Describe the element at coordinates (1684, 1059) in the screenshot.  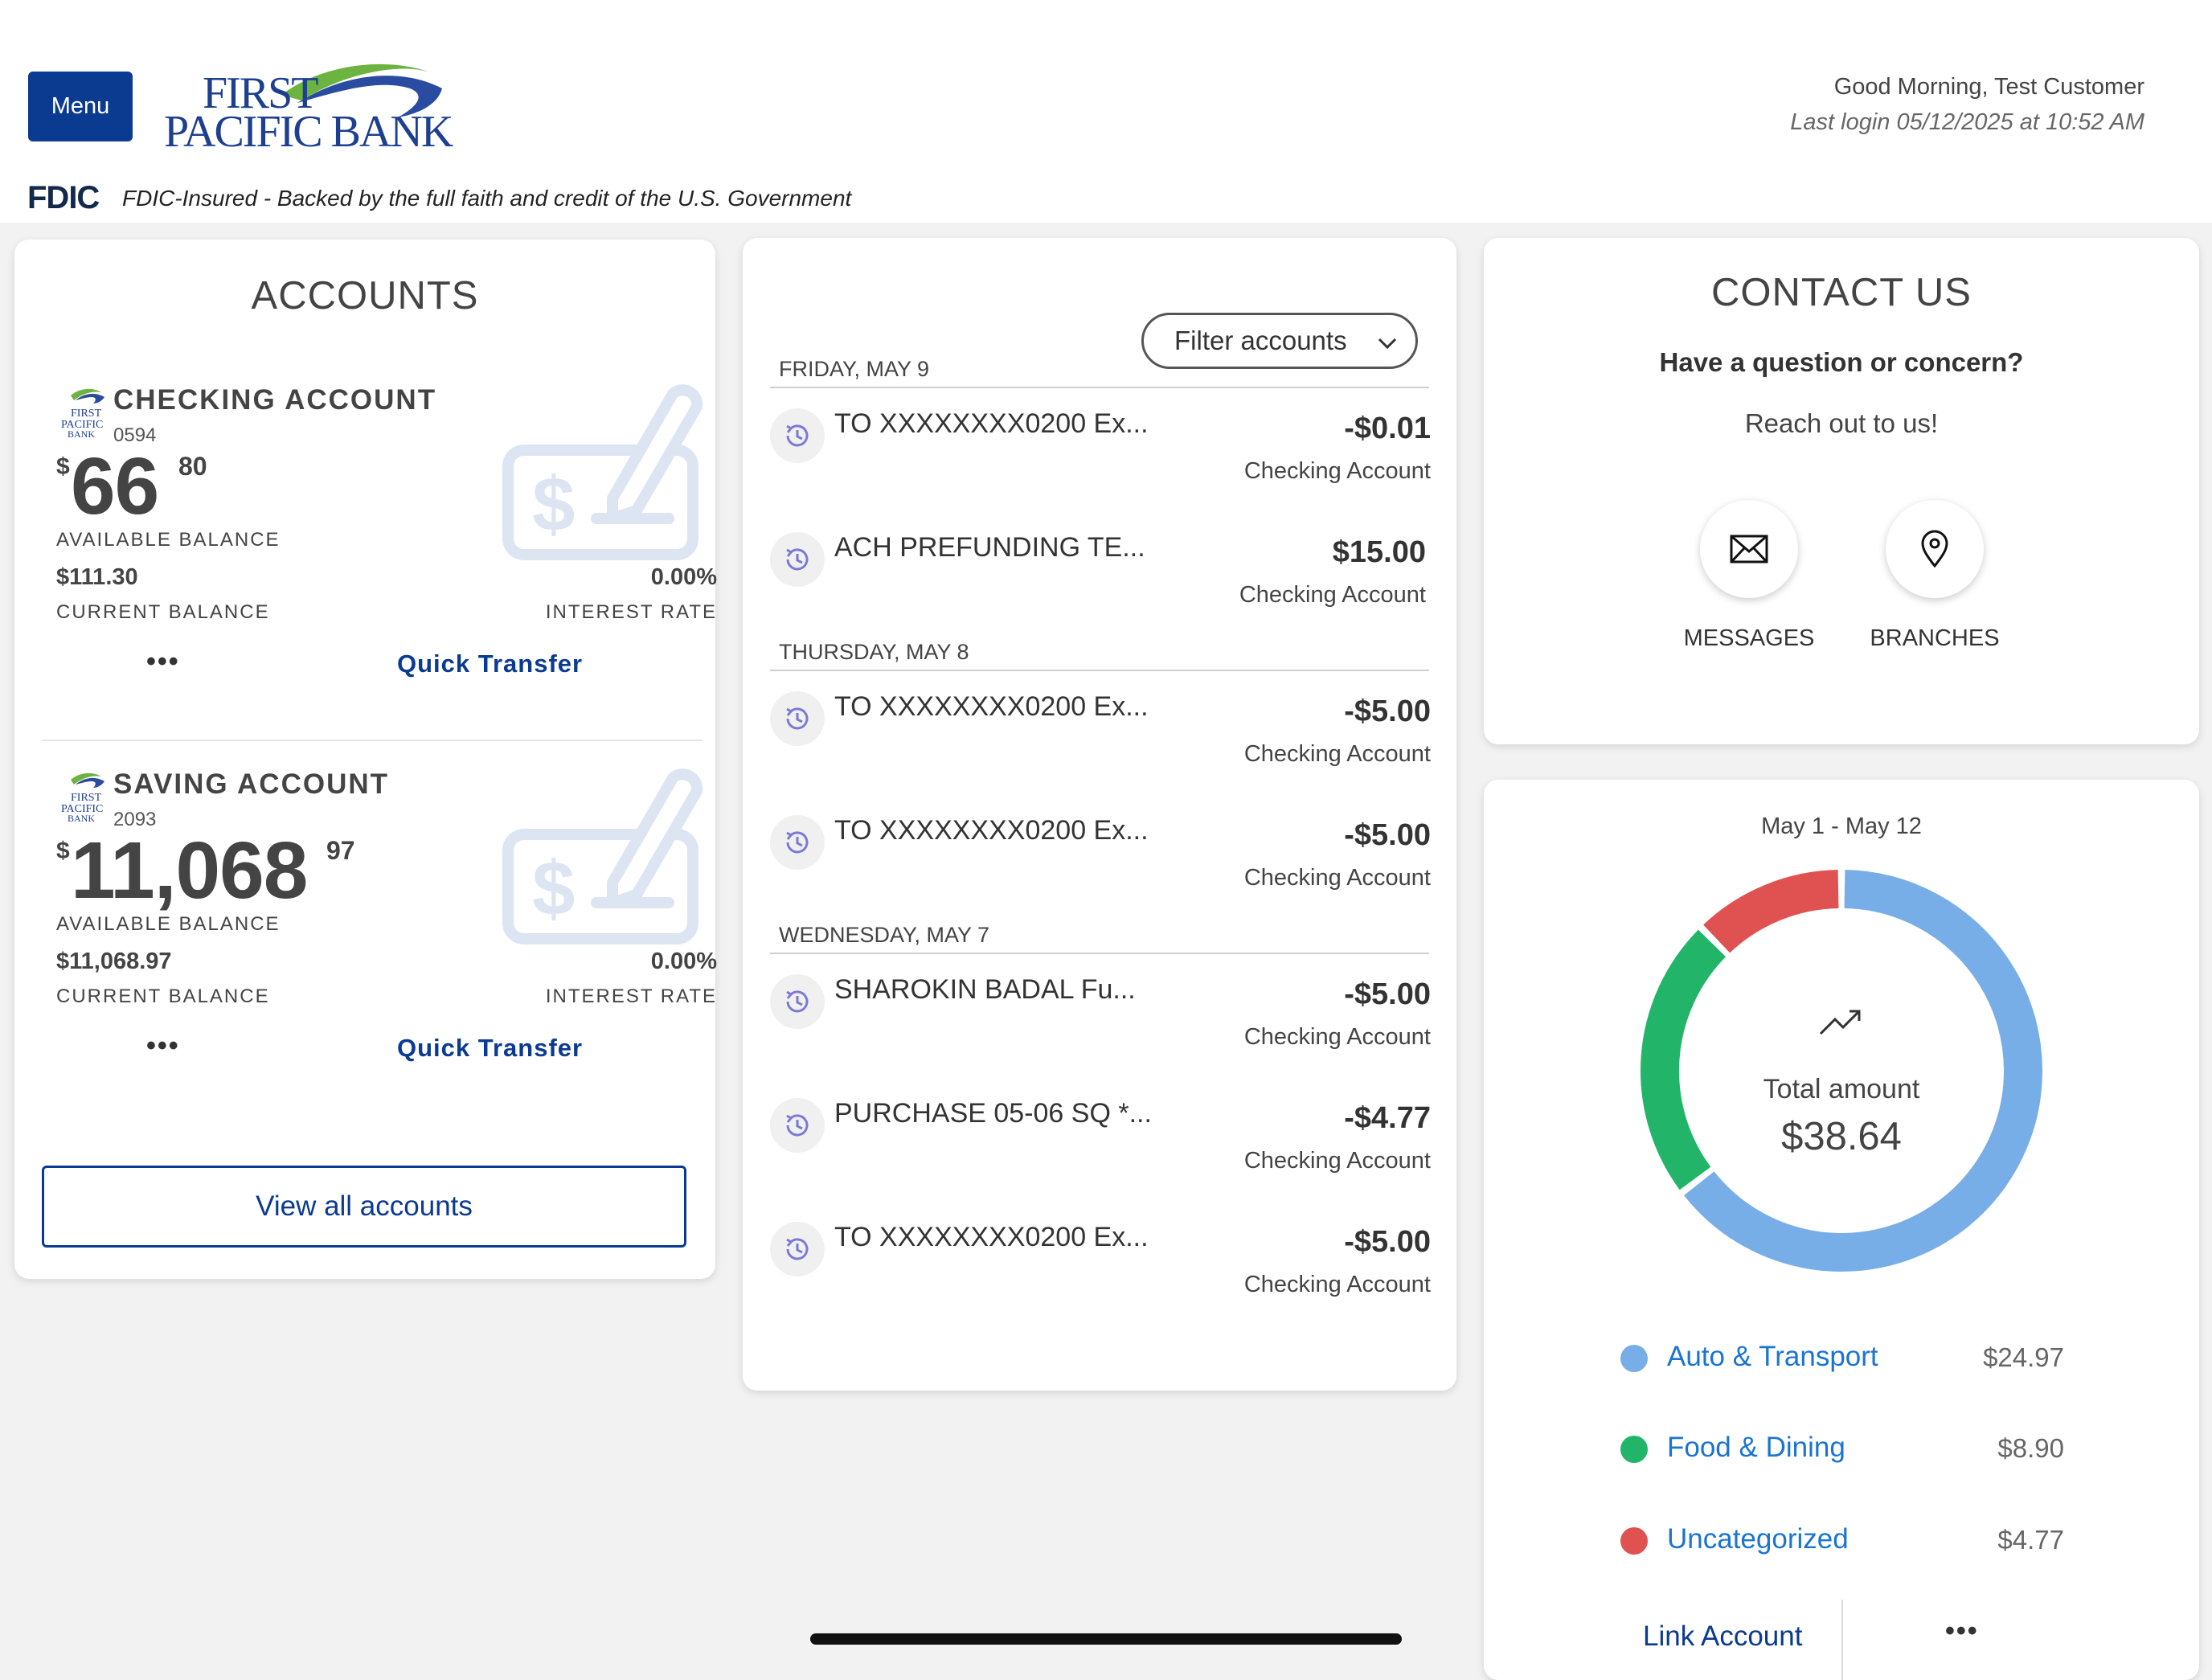
I see `donut-slice-food-dining` at that location.